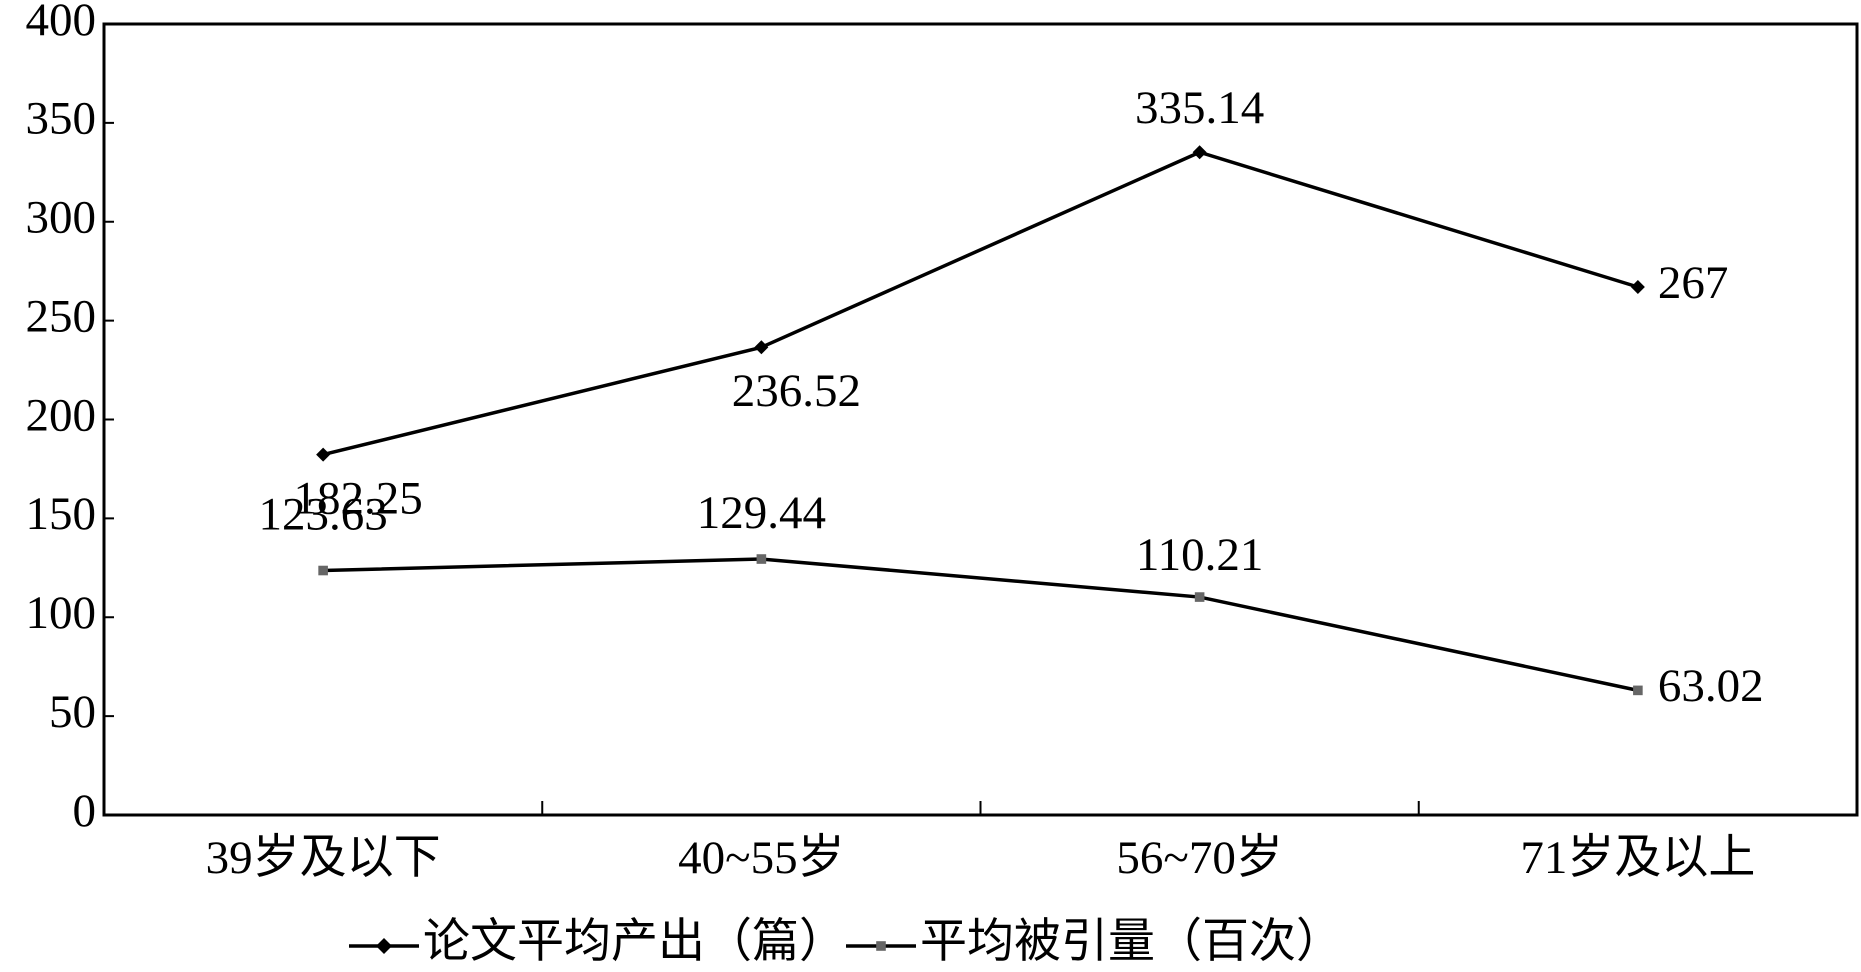 The height and width of the screenshot is (972, 1861). What do you see at coordinates (796, 391) in the screenshot?
I see `data-label: 236.52` at bounding box center [796, 391].